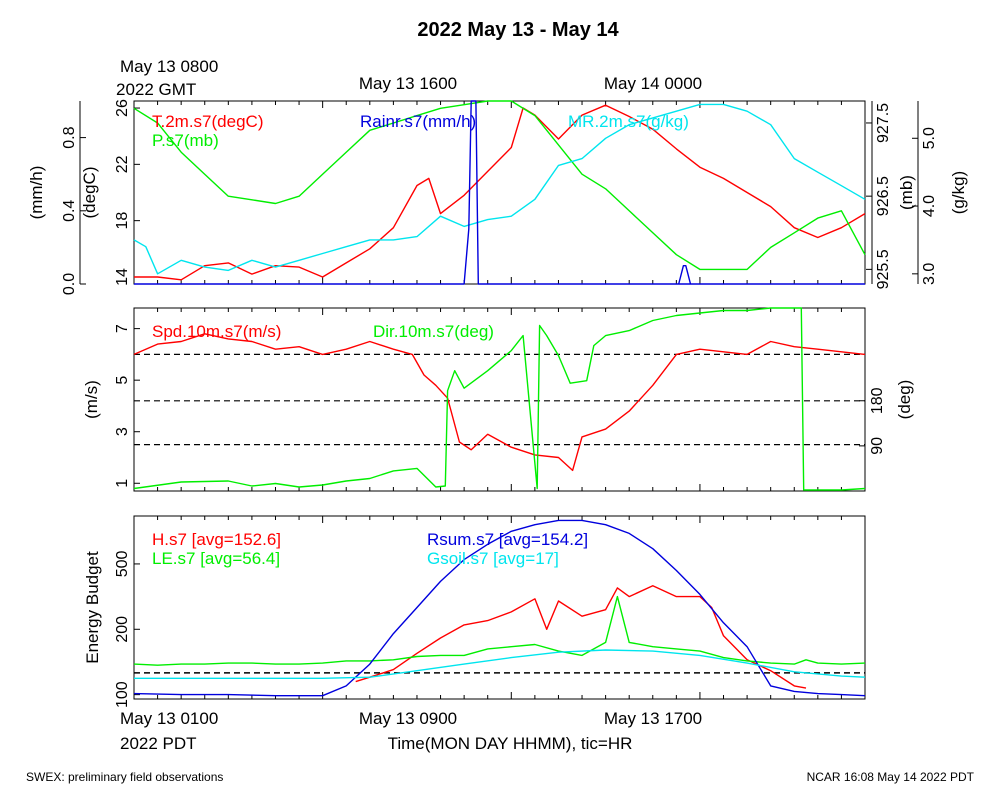 The width and height of the screenshot is (1000, 800). Describe the element at coordinates (122, 108) in the screenshot. I see `y-tick-label: 26` at that location.